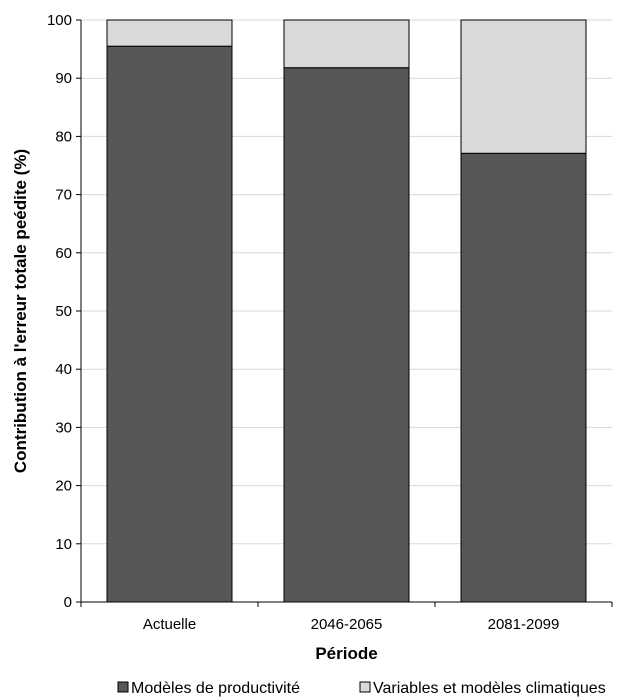 This screenshot has height=699, width=626. Describe the element at coordinates (63, 544) in the screenshot. I see `y-tick-label: 10` at that location.